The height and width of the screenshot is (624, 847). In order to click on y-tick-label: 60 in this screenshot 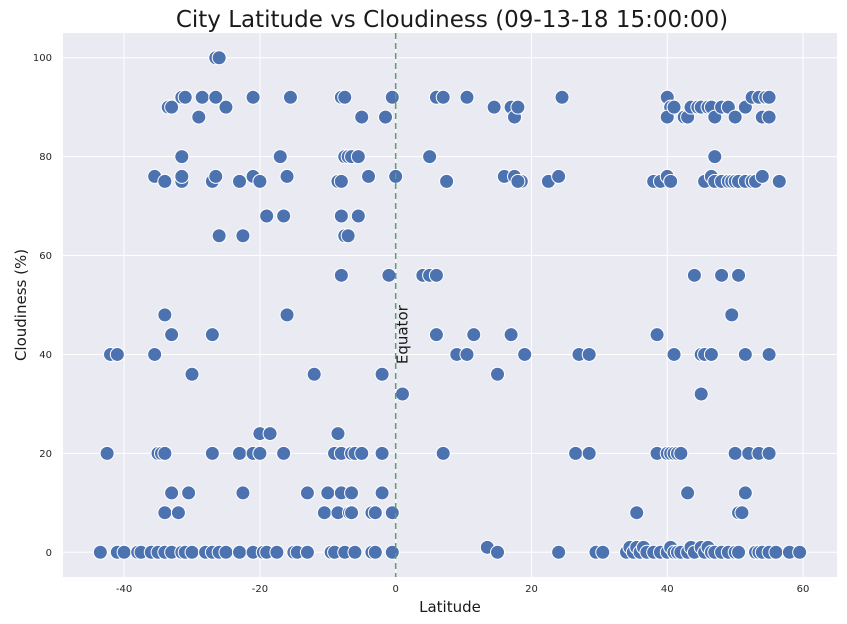, I will do `click(45, 256)`.